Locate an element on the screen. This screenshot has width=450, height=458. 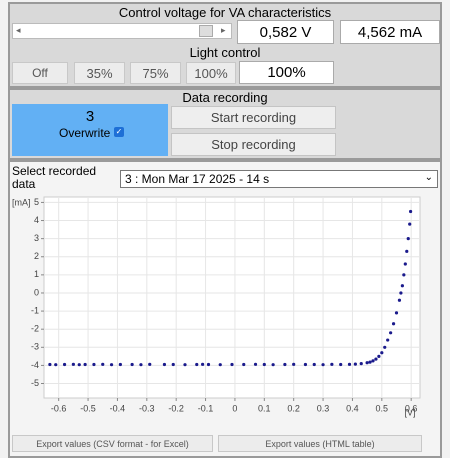
x-tick-label: -0.4 is located at coordinates (118, 408).